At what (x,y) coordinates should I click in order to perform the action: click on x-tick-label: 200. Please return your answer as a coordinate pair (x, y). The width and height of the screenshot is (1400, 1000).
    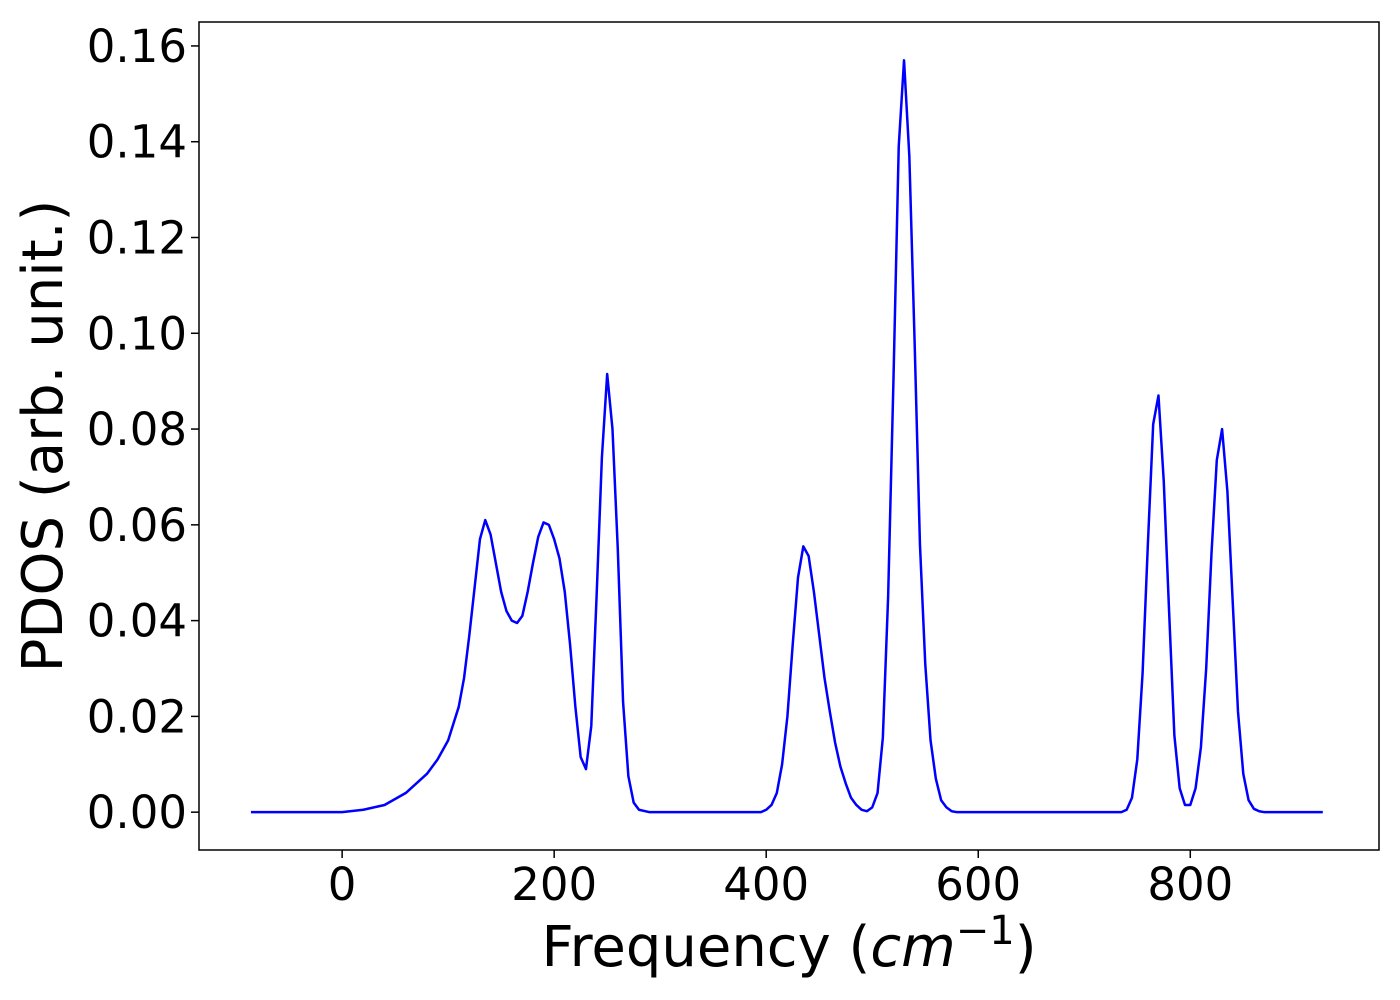
    Looking at the image, I should click on (554, 884).